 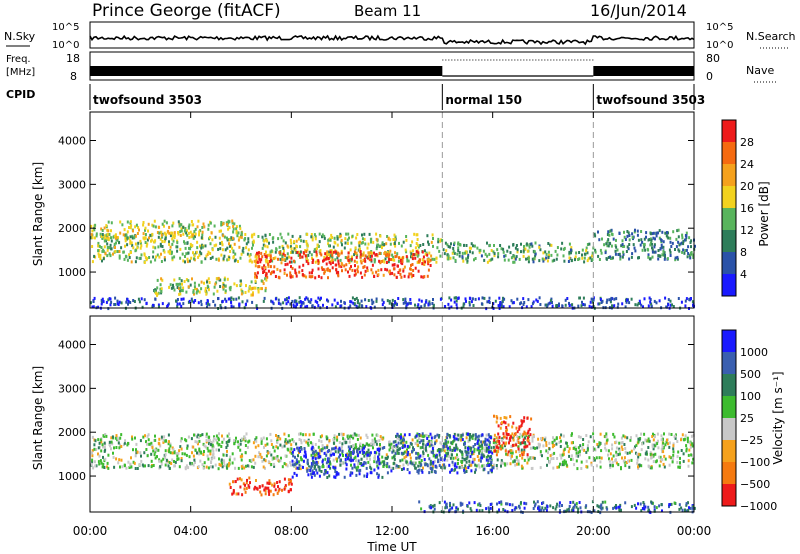 What do you see at coordinates (20, 36) in the screenshot?
I see `noise-left-label: N.Sky` at bounding box center [20, 36].